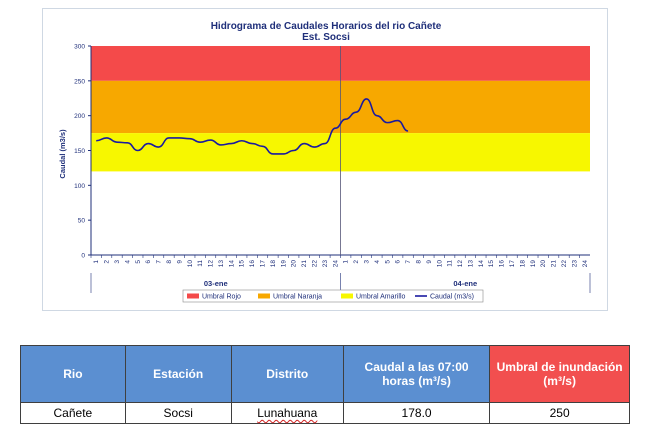 This screenshot has width=659, height=433. I want to click on header-estacion: Estación, so click(178, 374).